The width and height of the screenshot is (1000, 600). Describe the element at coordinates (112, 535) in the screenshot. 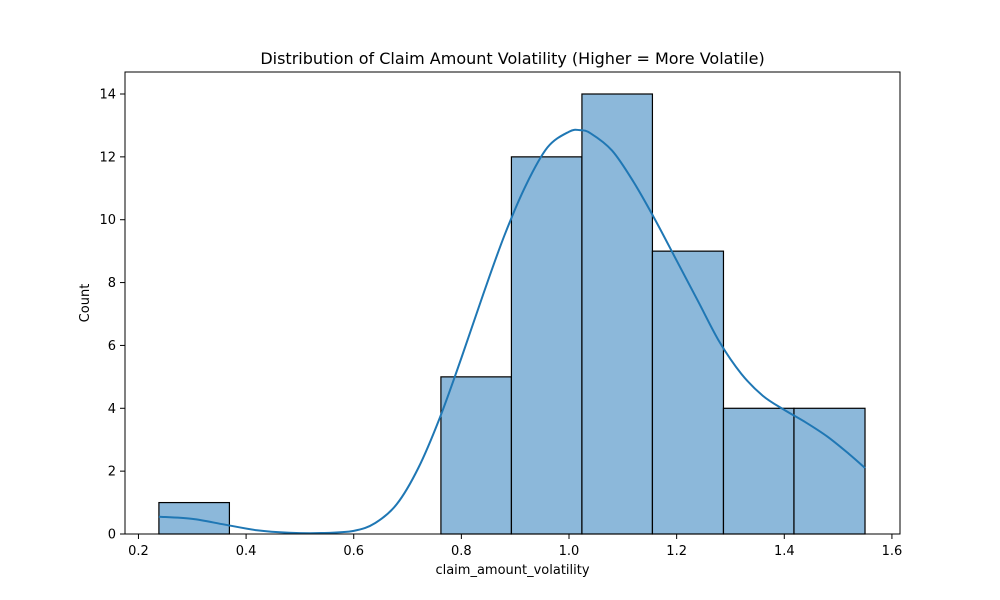

I see `y-tick-label: 0` at that location.